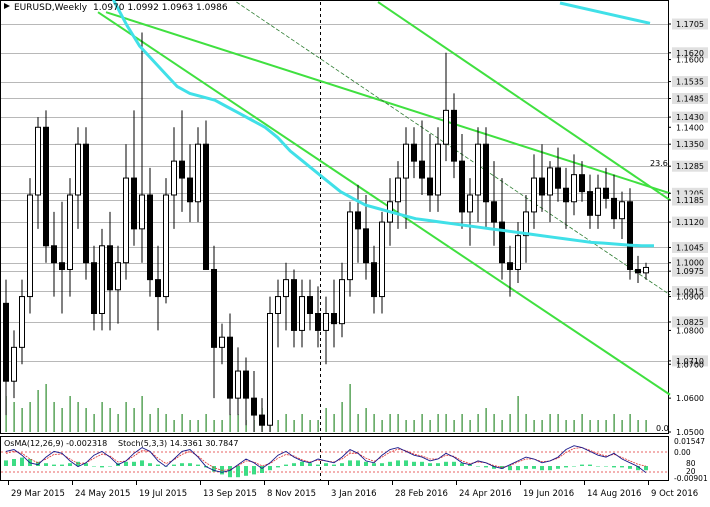 This screenshot has height=507, width=710. I want to click on time-label-10: 9 Oct 2016, so click(674, 494).